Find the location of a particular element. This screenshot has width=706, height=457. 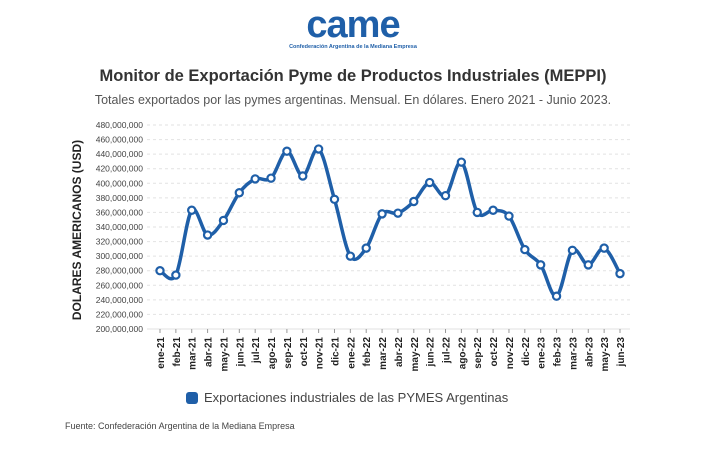

y-tick-label: 420,000,000 is located at coordinates (120, 169).